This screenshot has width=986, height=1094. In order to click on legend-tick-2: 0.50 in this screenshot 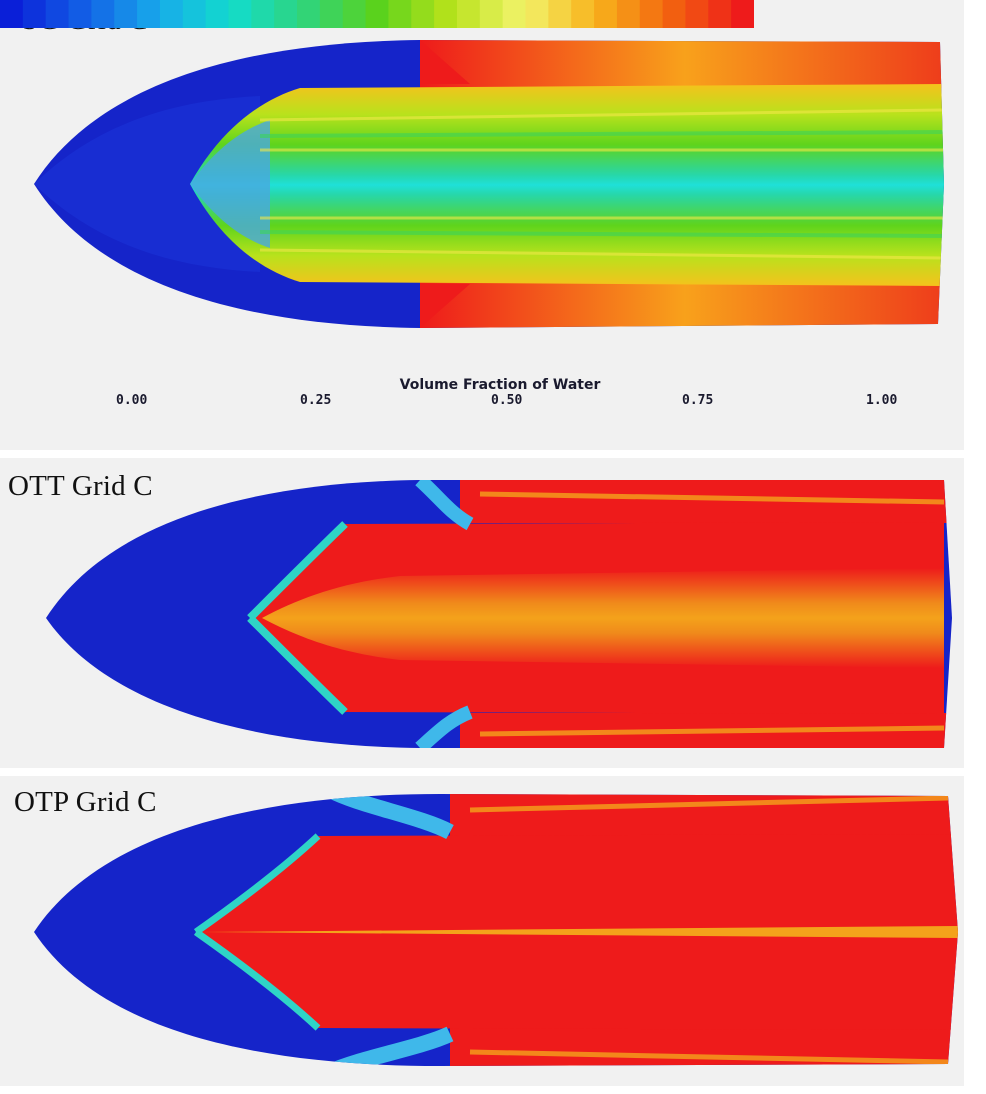, I will do `click(507, 400)`.